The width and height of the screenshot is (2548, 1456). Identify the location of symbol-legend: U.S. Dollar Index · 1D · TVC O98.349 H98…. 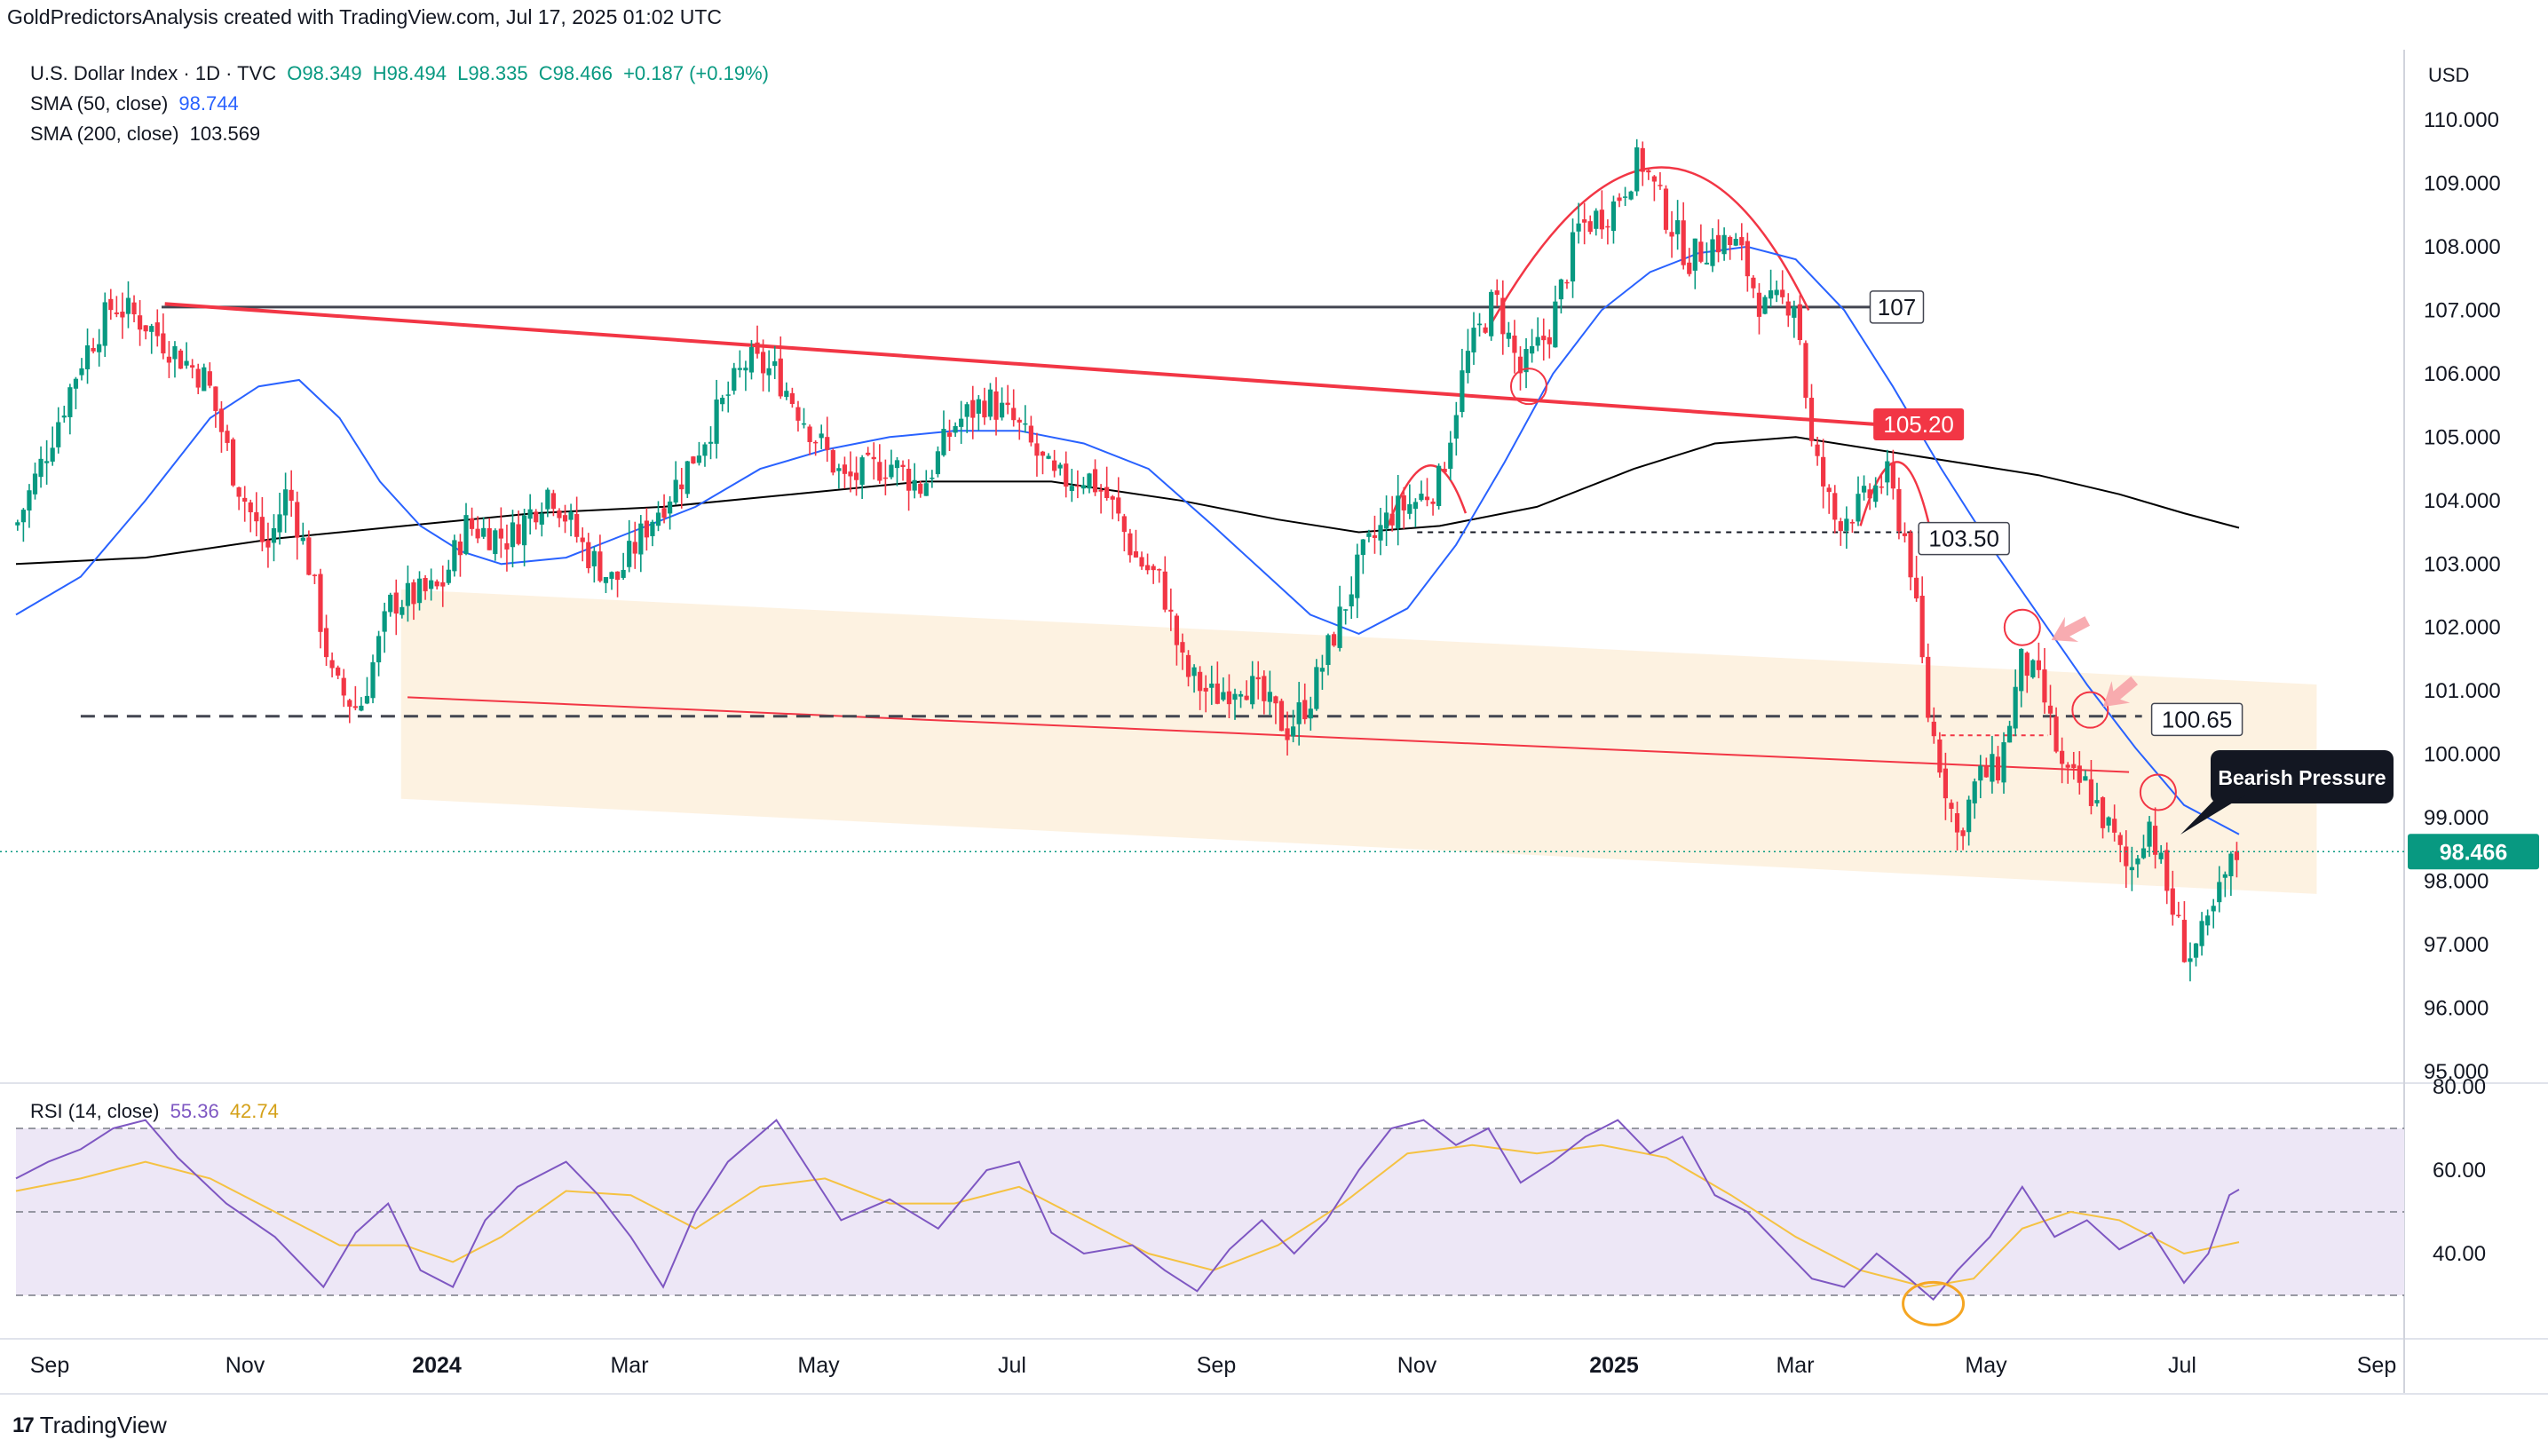
(402, 73).